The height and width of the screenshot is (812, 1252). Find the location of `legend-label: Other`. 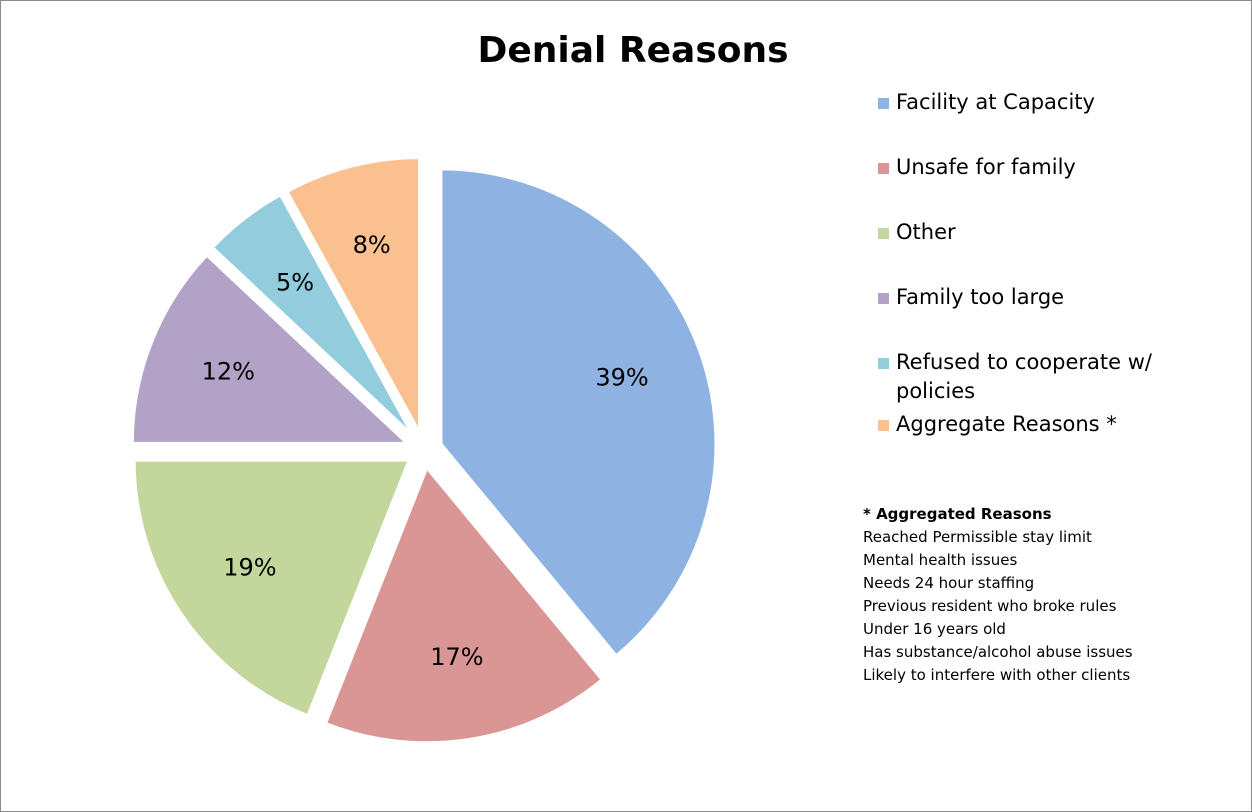

legend-label: Other is located at coordinates (926, 232).